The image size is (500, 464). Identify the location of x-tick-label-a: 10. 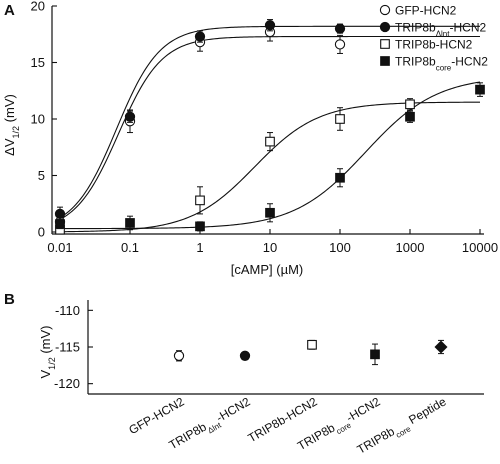
(270, 247).